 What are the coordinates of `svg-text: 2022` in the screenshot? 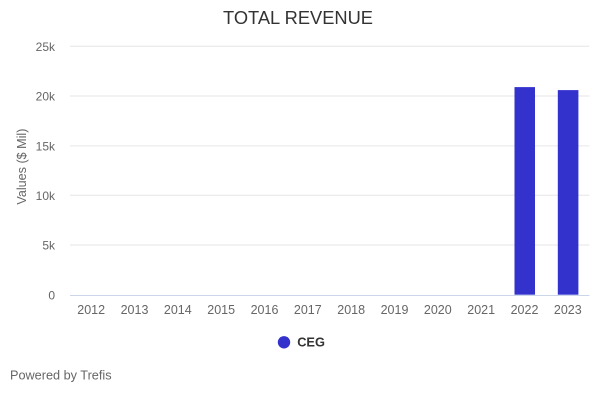 It's located at (525, 310).